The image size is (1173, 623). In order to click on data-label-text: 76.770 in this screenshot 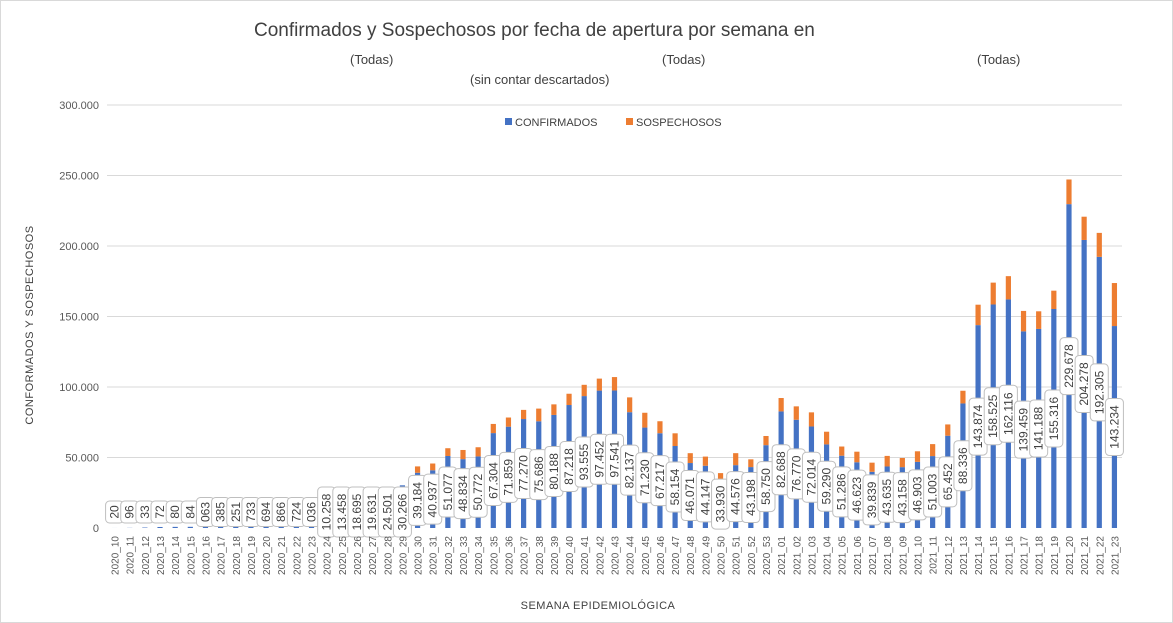, I will do `click(796, 473)`.